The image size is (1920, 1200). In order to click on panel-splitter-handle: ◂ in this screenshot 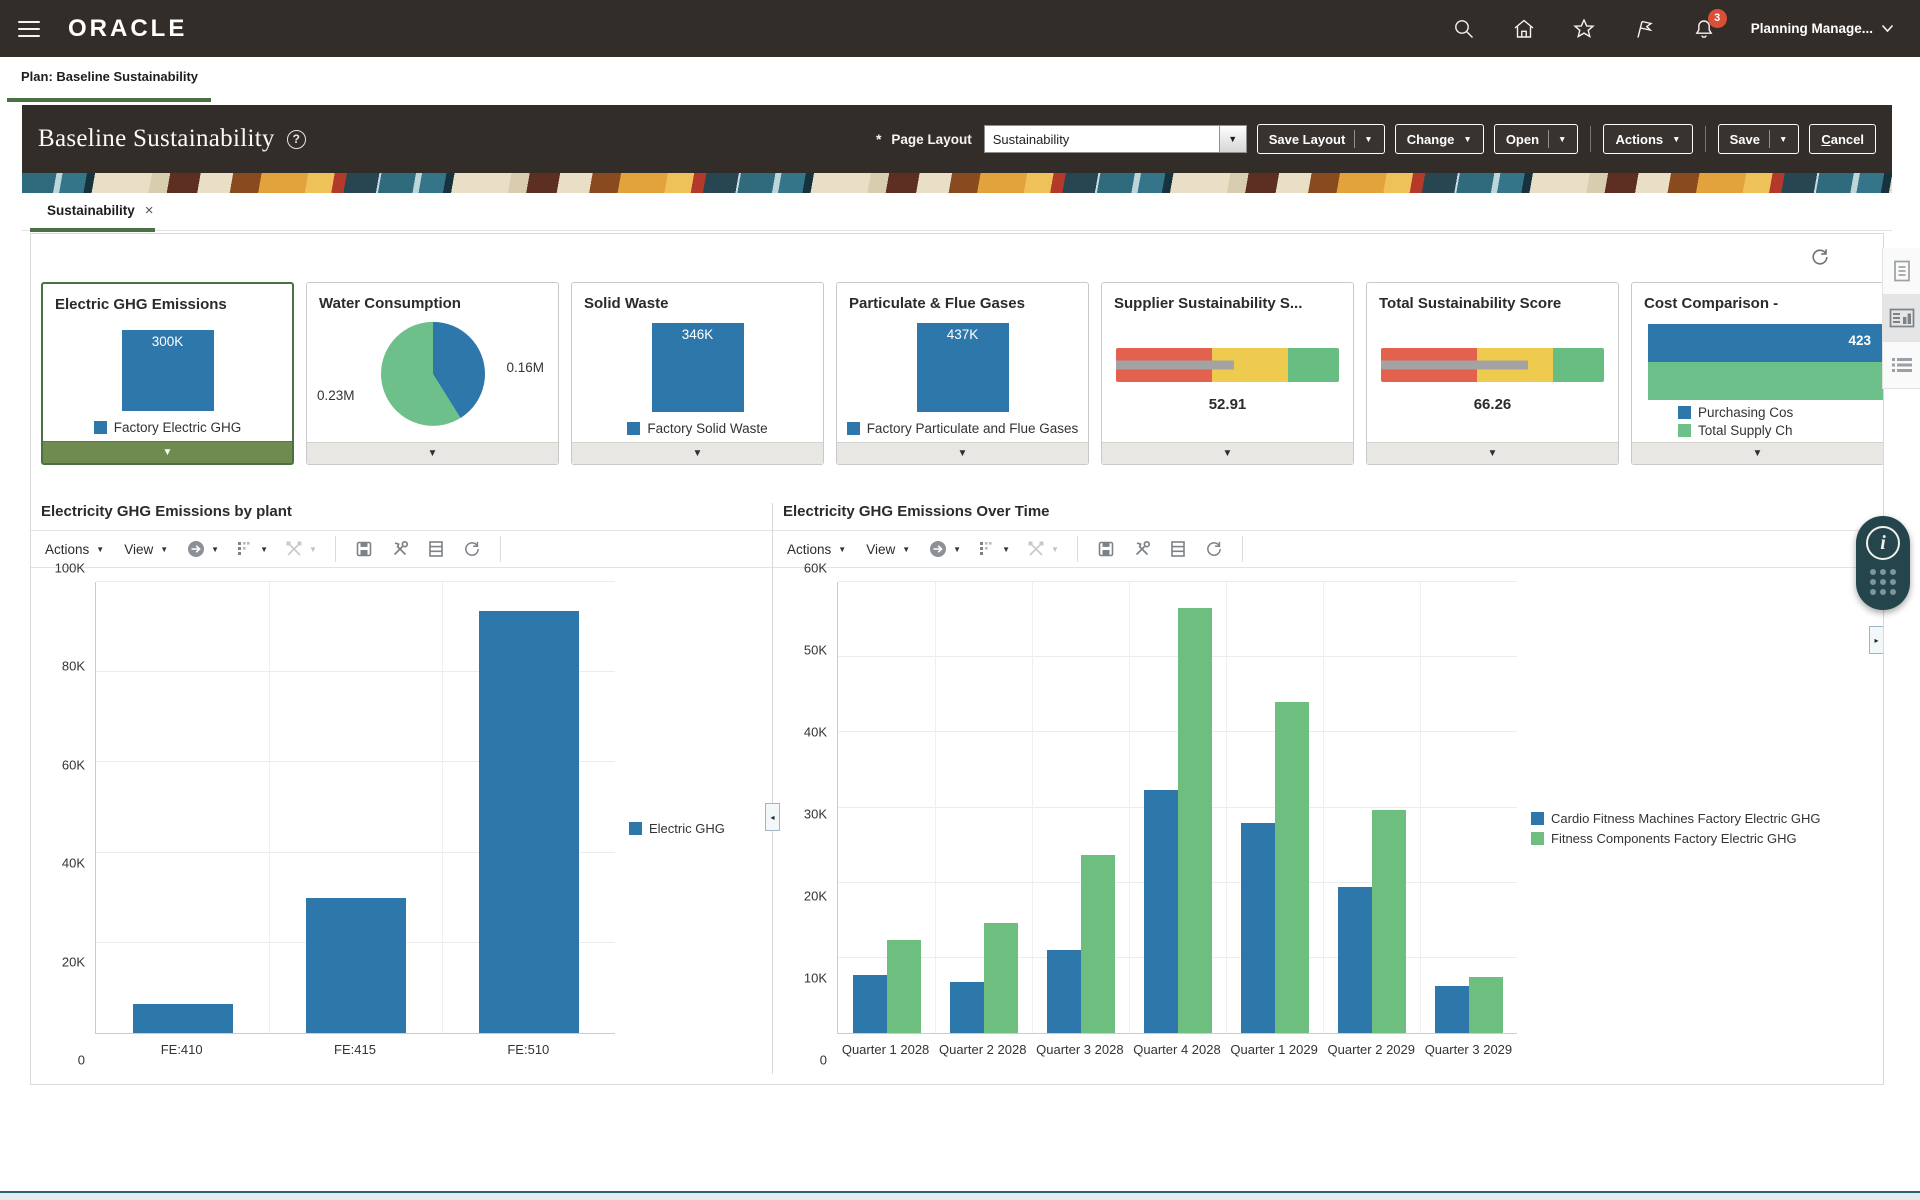, I will do `click(772, 817)`.